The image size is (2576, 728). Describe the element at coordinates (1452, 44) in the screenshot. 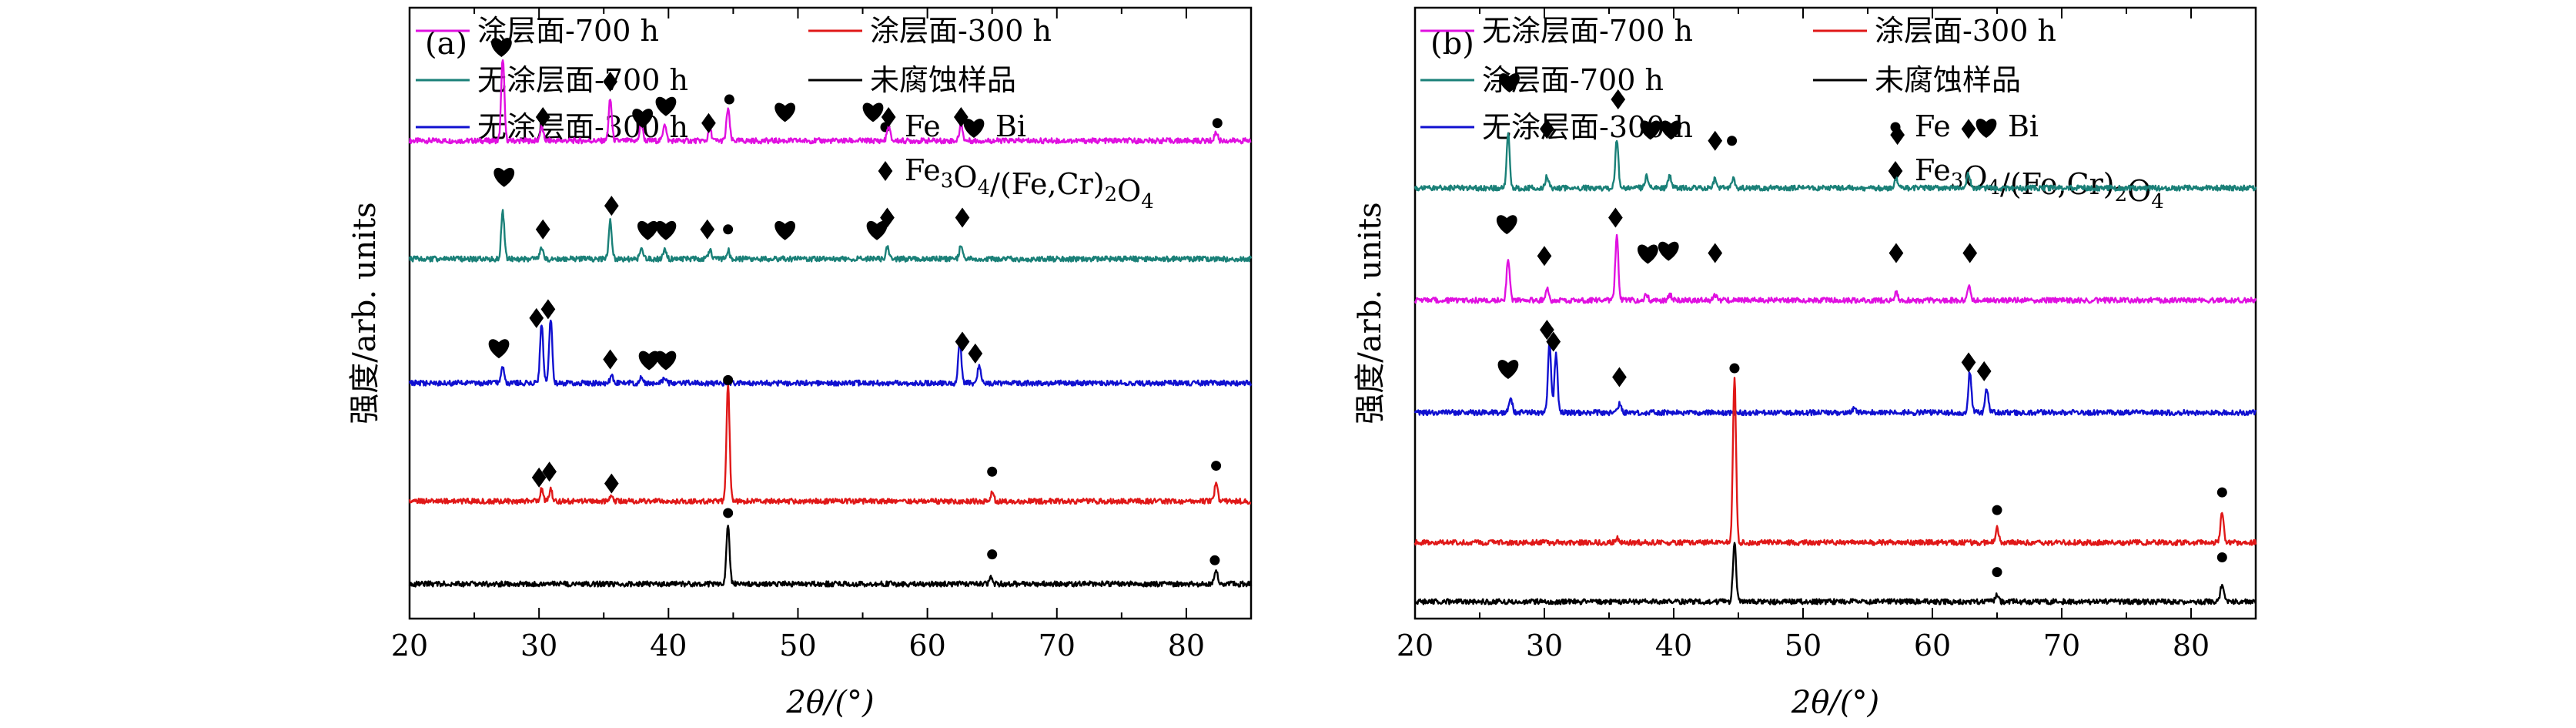

I see `panel-label: (b)` at that location.